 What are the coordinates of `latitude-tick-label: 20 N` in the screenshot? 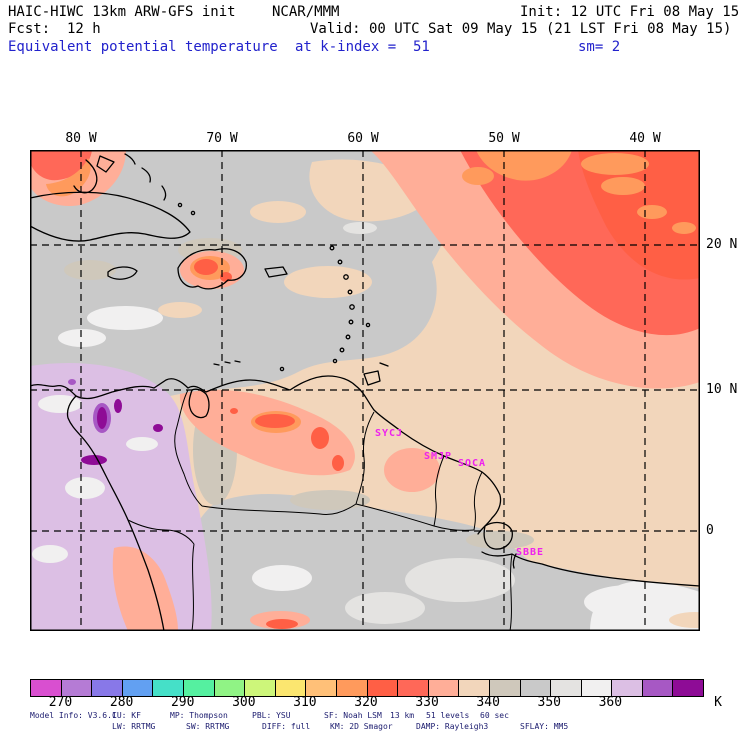 It's located at (722, 244).